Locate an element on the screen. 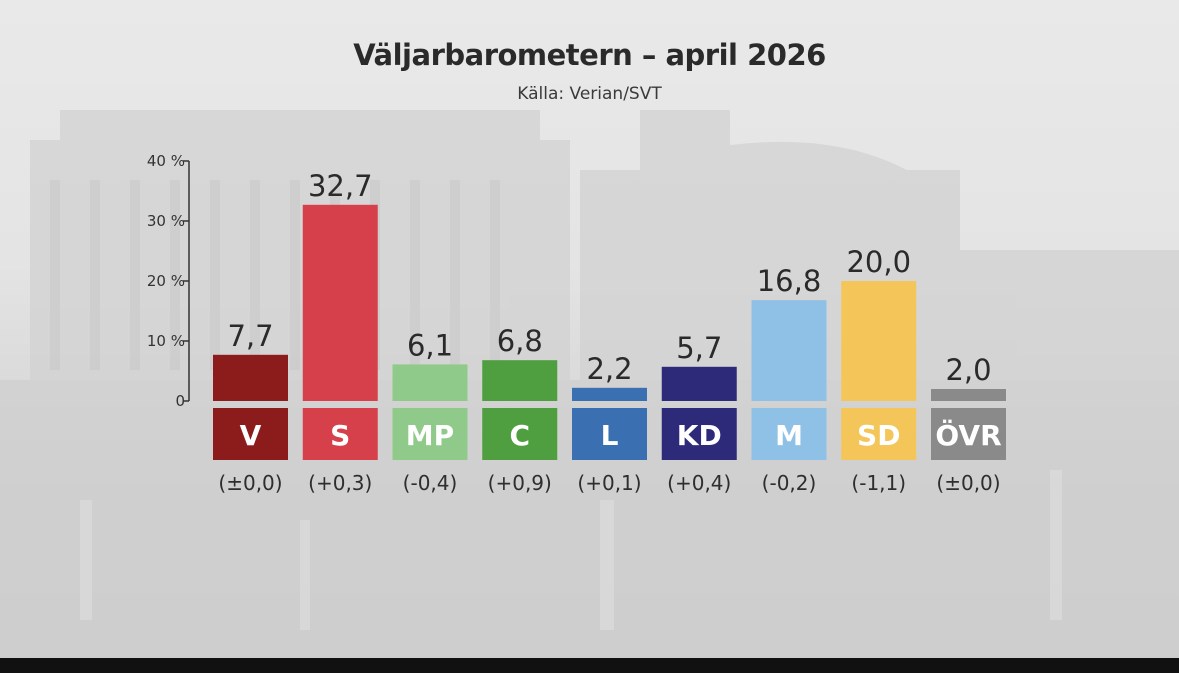 The width and height of the screenshot is (1179, 673). y-tick-label: 30 % is located at coordinates (166, 221).